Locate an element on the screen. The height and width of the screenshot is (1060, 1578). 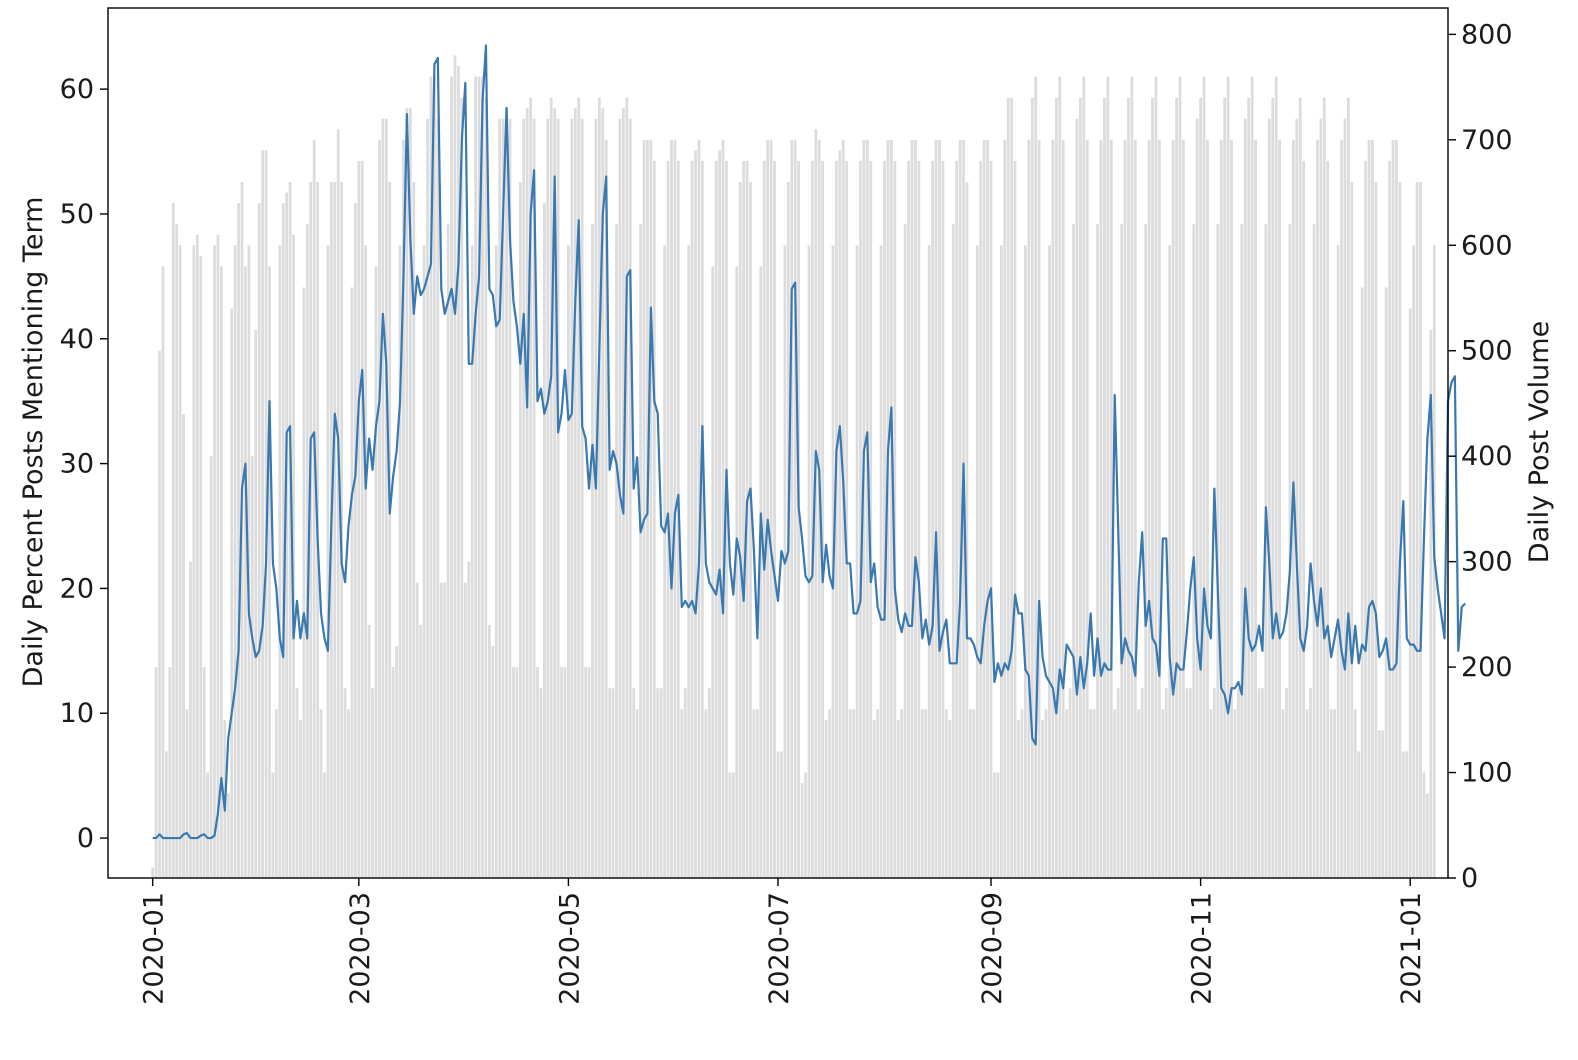
left-tick-label: 40 is located at coordinates (77, 339).